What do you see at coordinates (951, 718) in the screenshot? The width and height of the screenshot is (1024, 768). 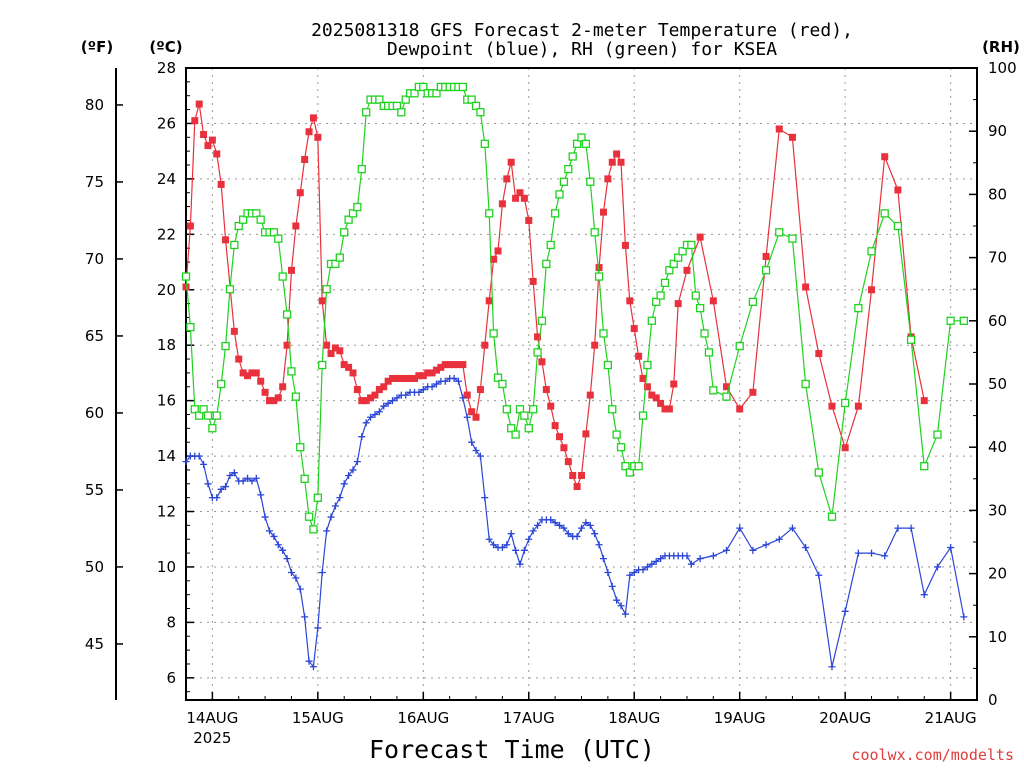 I see `x-tick-label: 21AUG` at bounding box center [951, 718].